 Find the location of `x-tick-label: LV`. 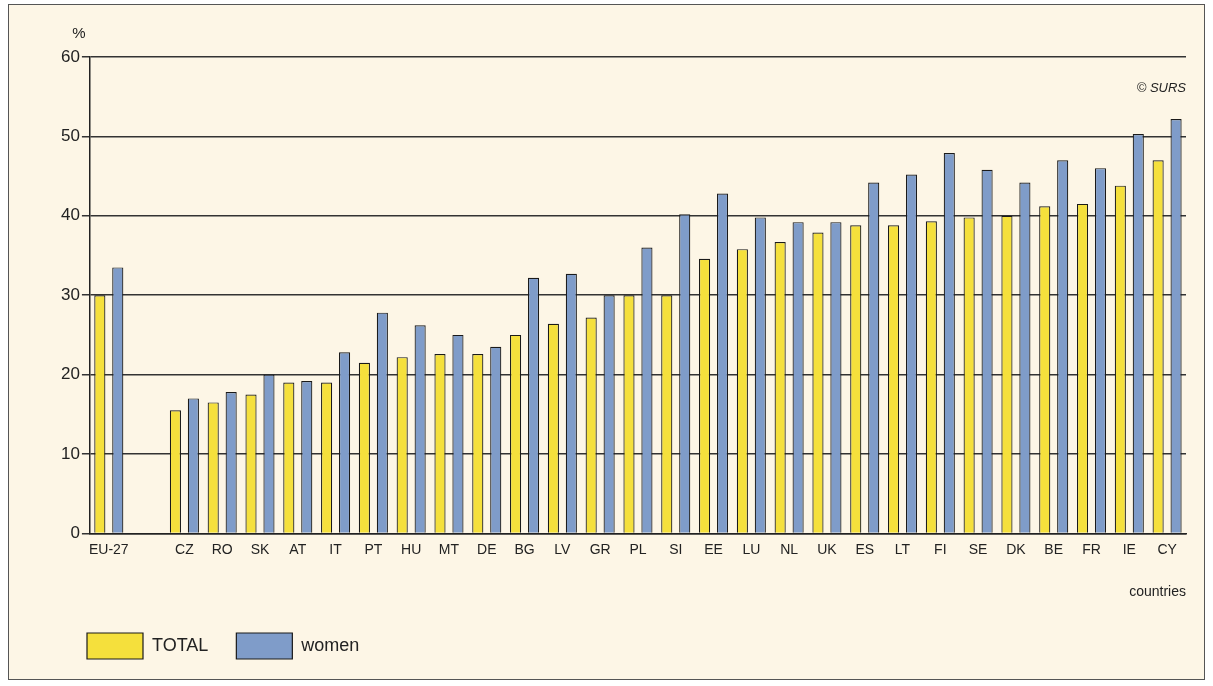

x-tick-label: LV is located at coordinates (563, 548).